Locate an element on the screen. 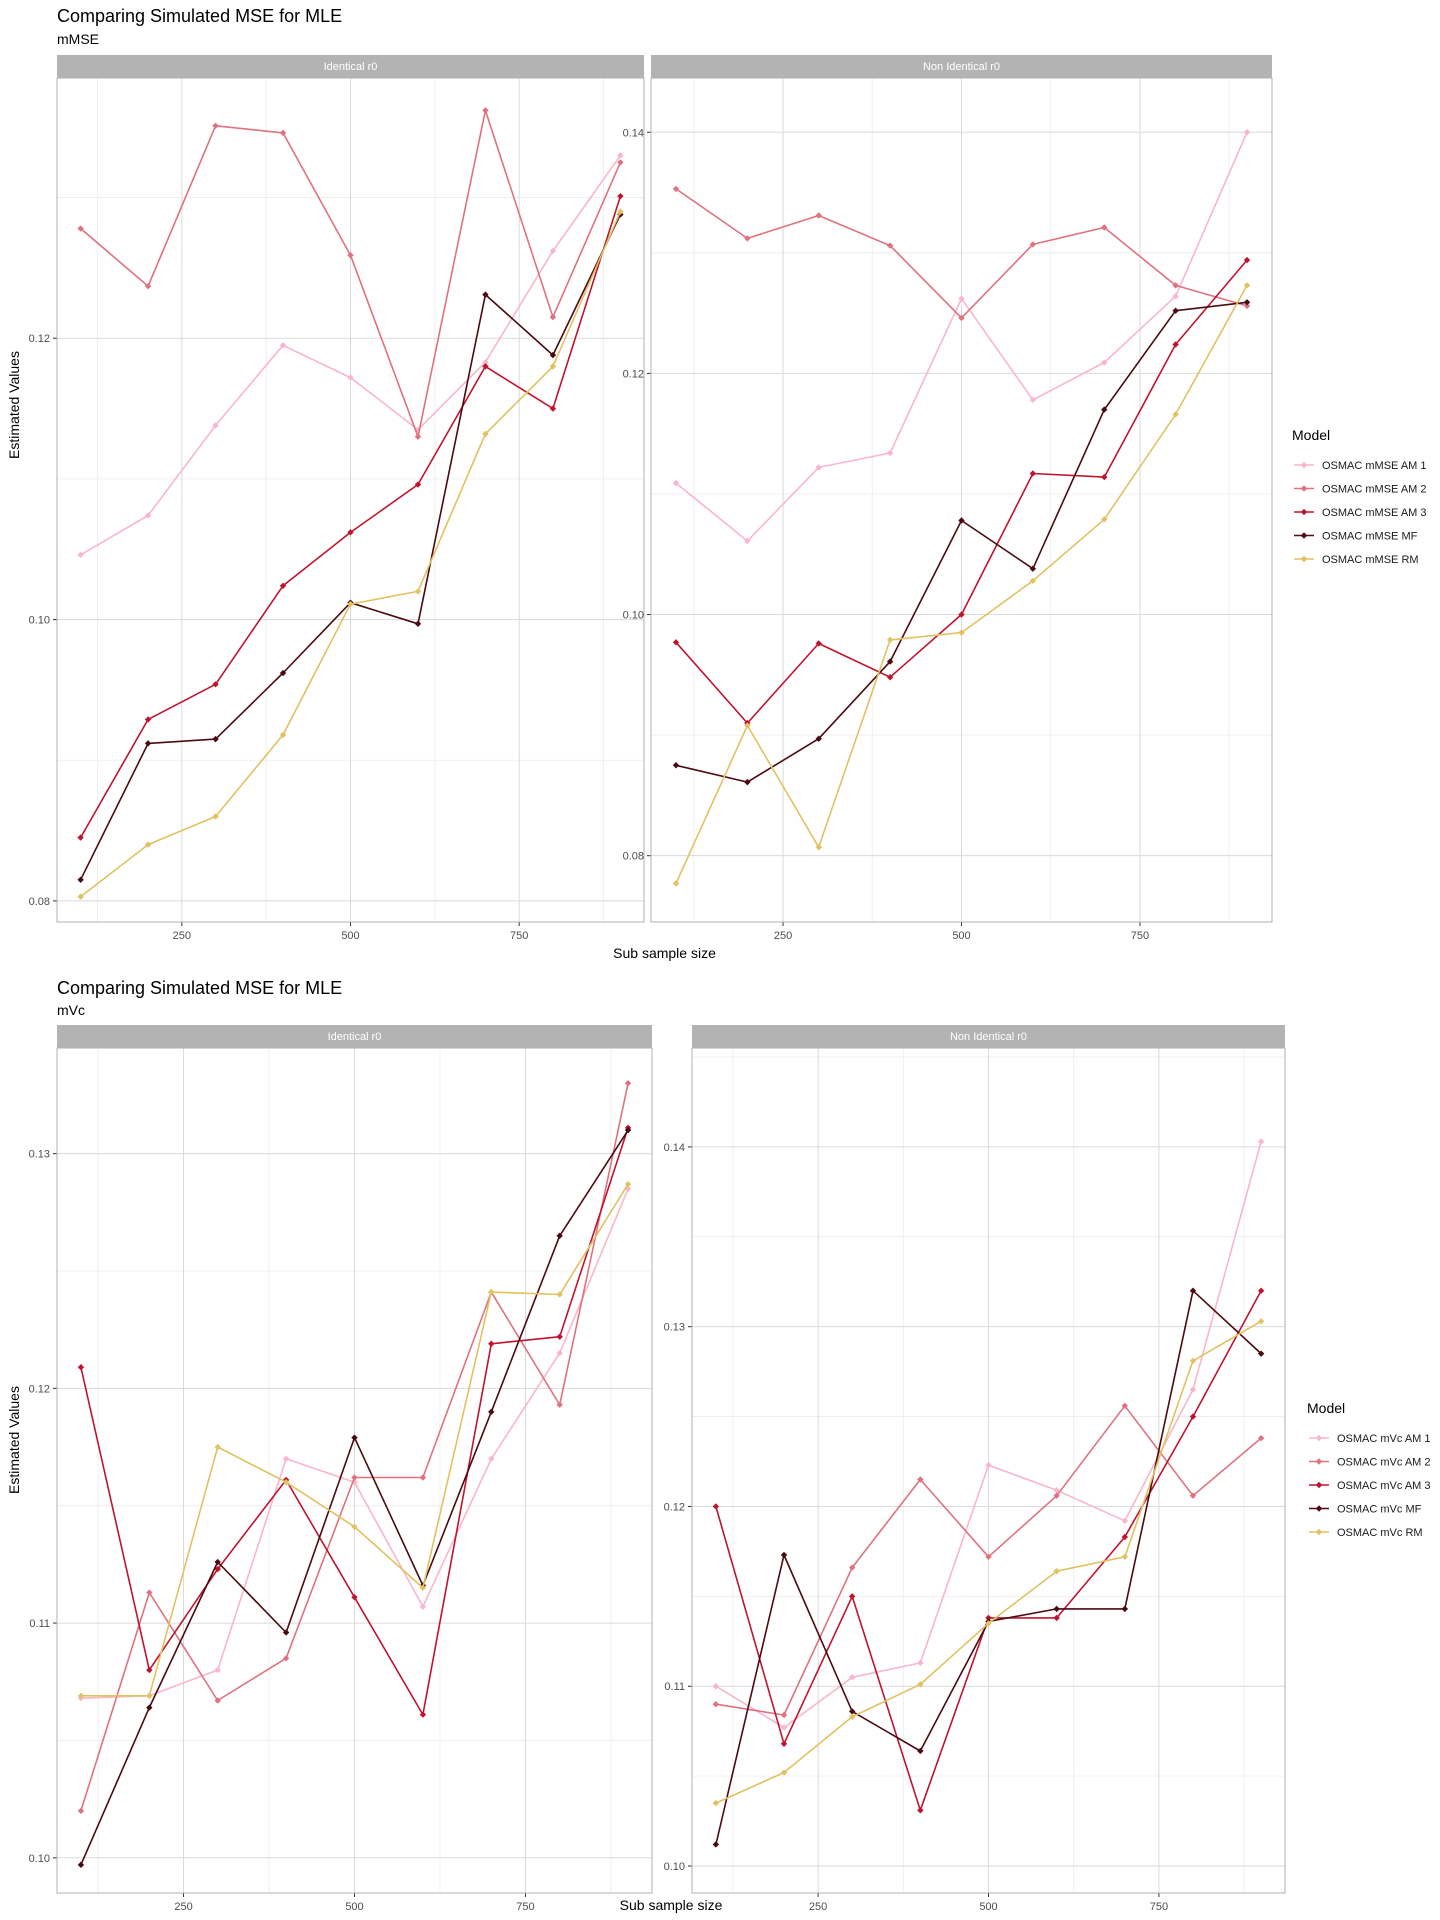 The image size is (1440, 1920). legend-item-label: OSMAC mMSE MF is located at coordinates (1370, 537).